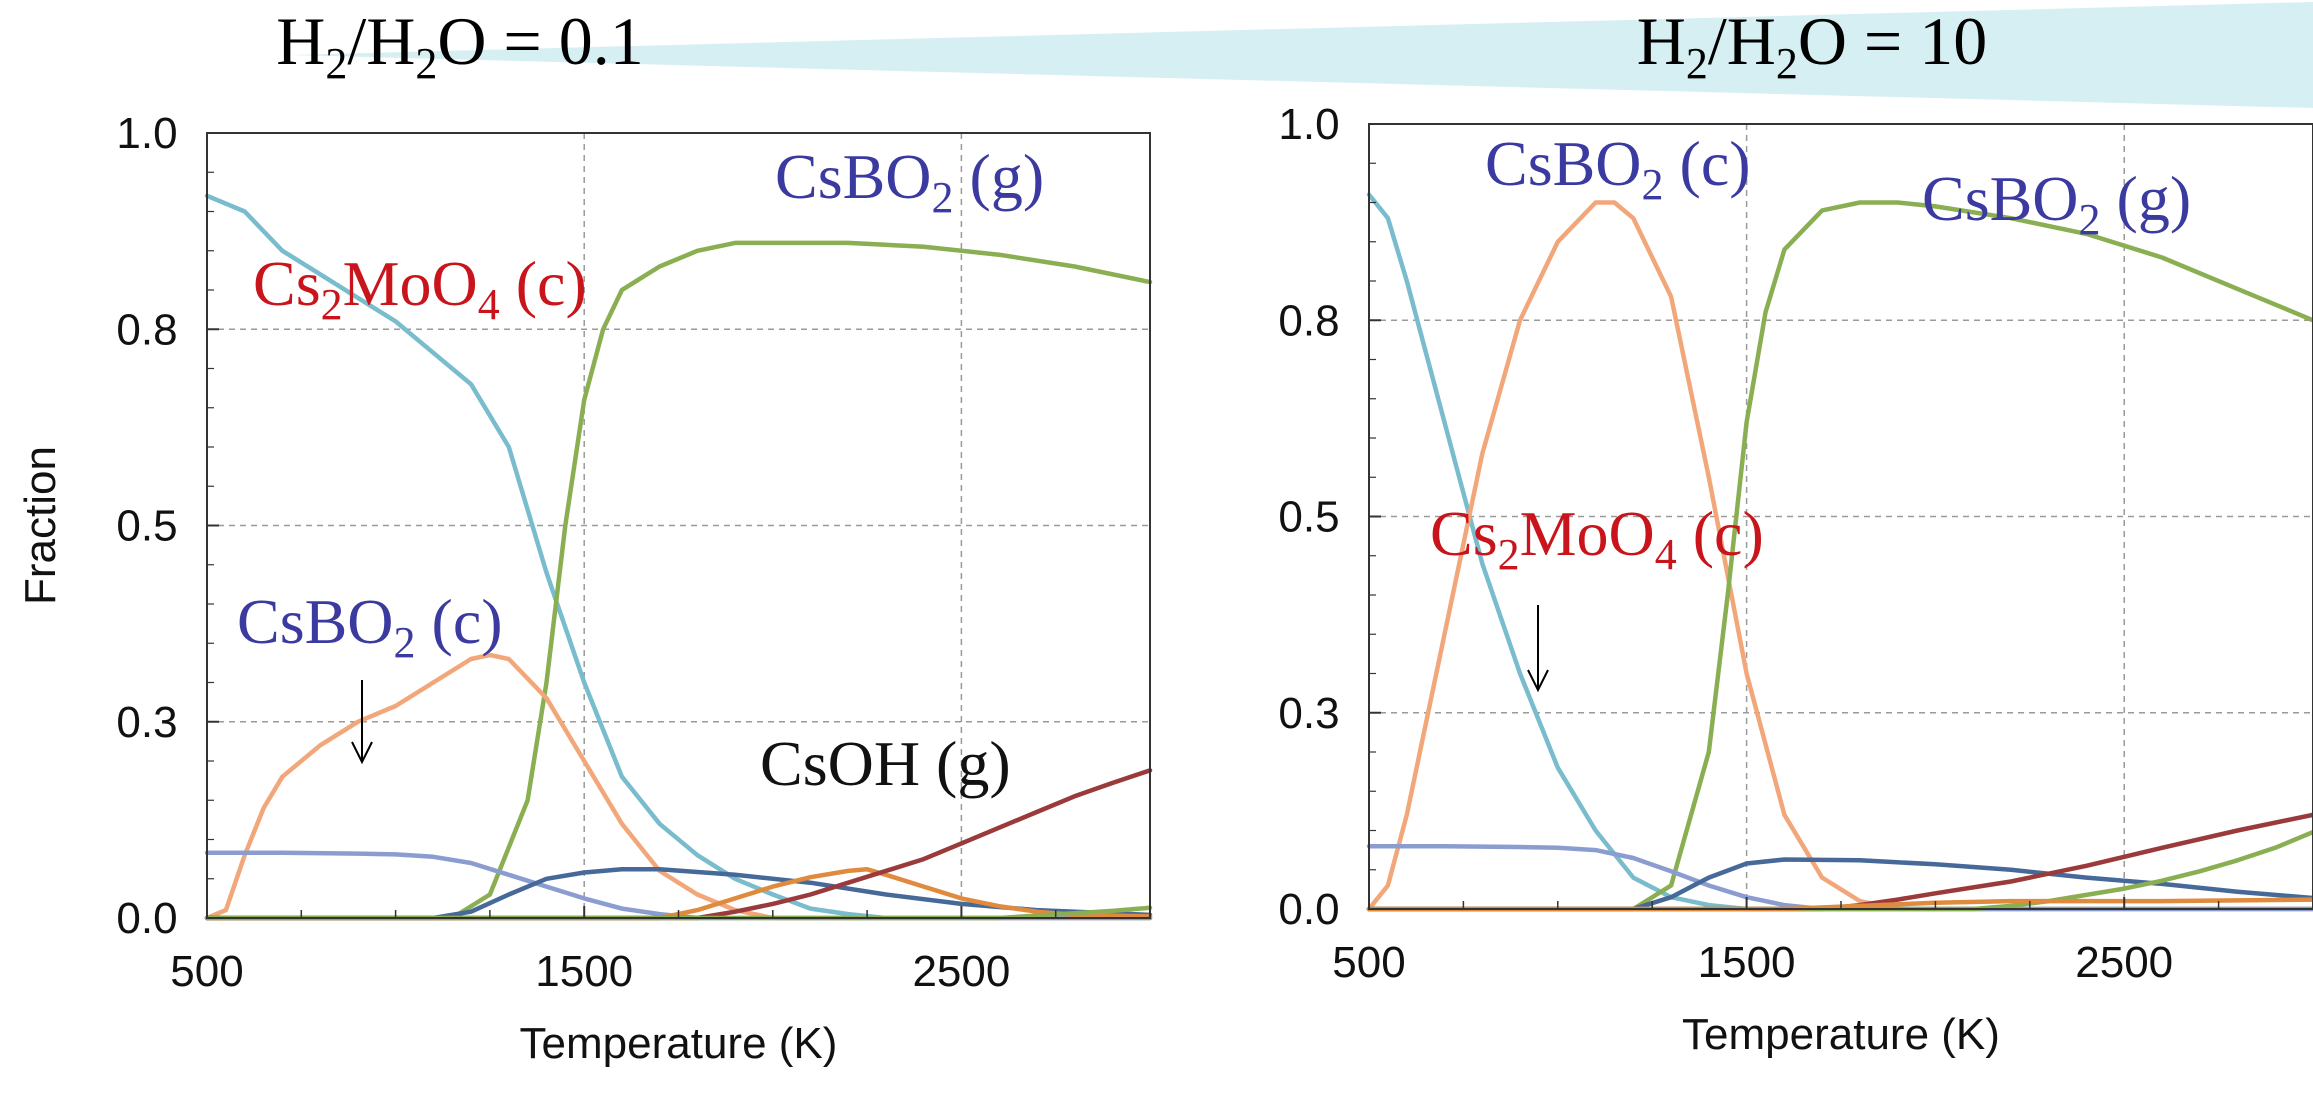  Describe the element at coordinates (2056, 203) in the screenshot. I see `label-csbo2-gas-right: CsBO2 (g)` at that location.